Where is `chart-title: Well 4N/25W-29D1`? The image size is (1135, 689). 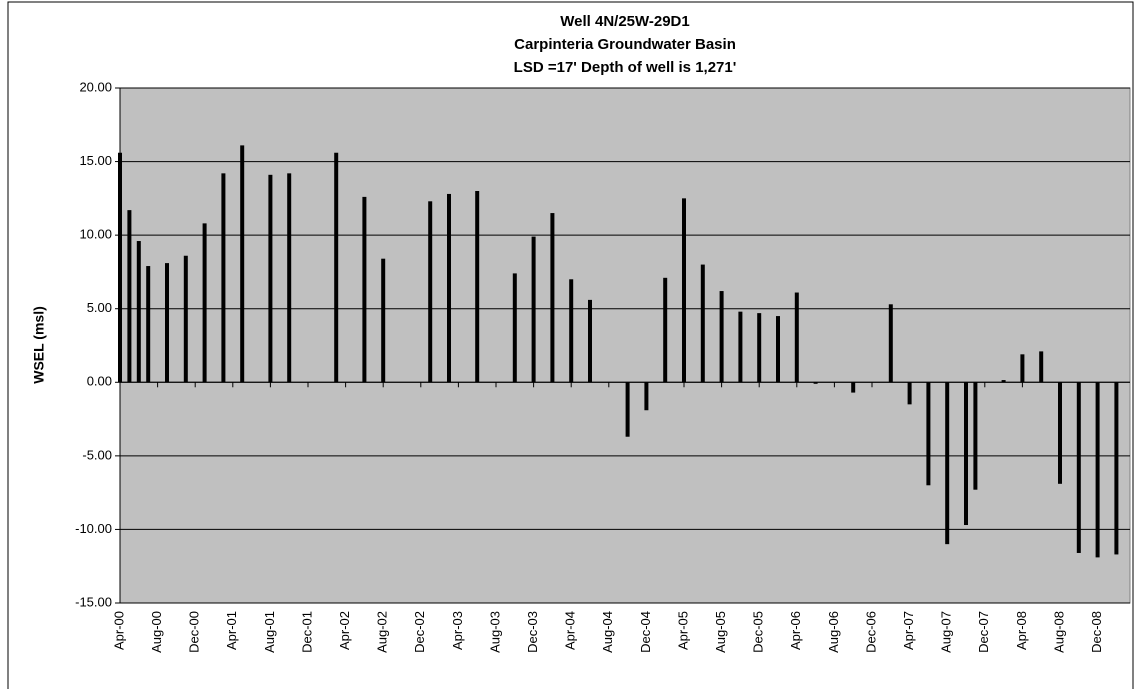 chart-title: Well 4N/25W-29D1 is located at coordinates (624, 21).